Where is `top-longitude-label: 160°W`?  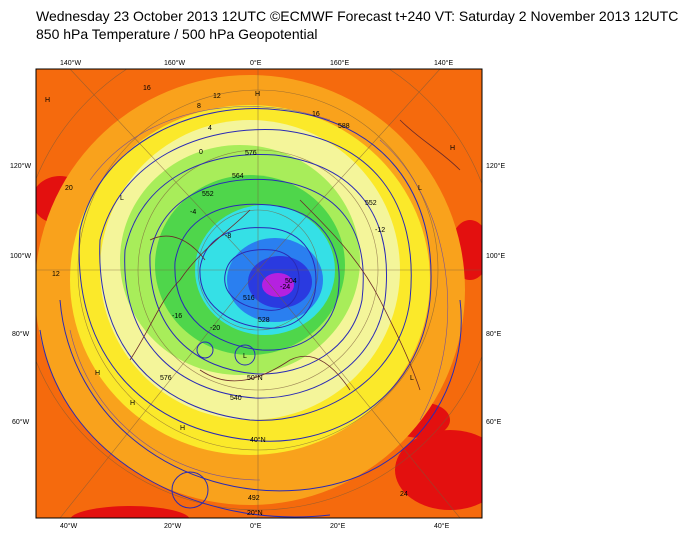 top-longitude-label: 160°W is located at coordinates (174, 63).